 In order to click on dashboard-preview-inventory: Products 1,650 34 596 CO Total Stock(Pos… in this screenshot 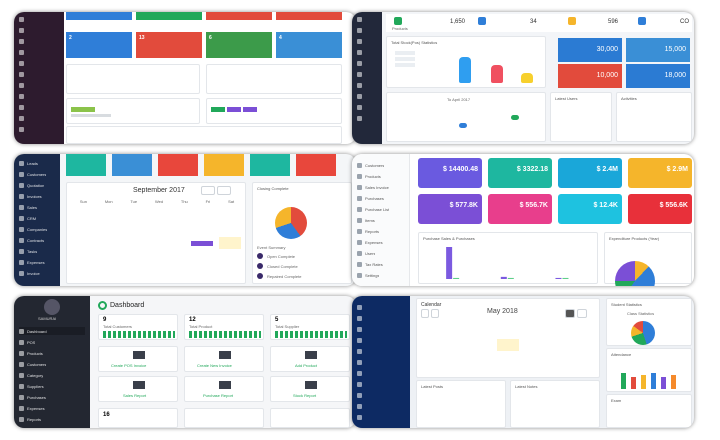, I will do `click(523, 78)`.